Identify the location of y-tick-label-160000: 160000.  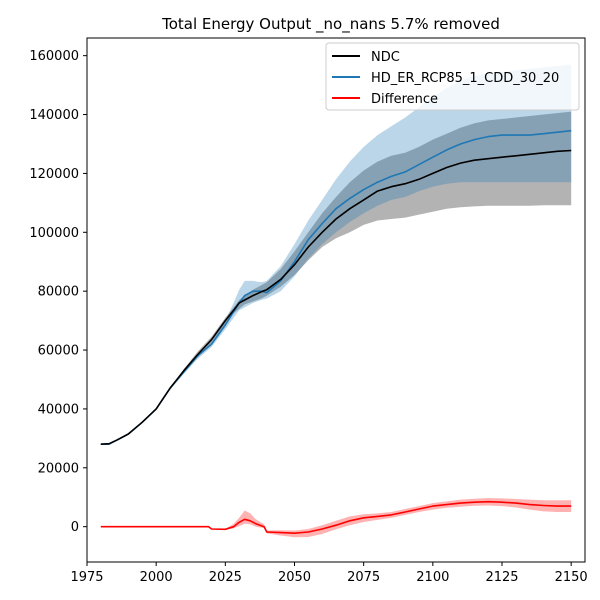
(54, 56).